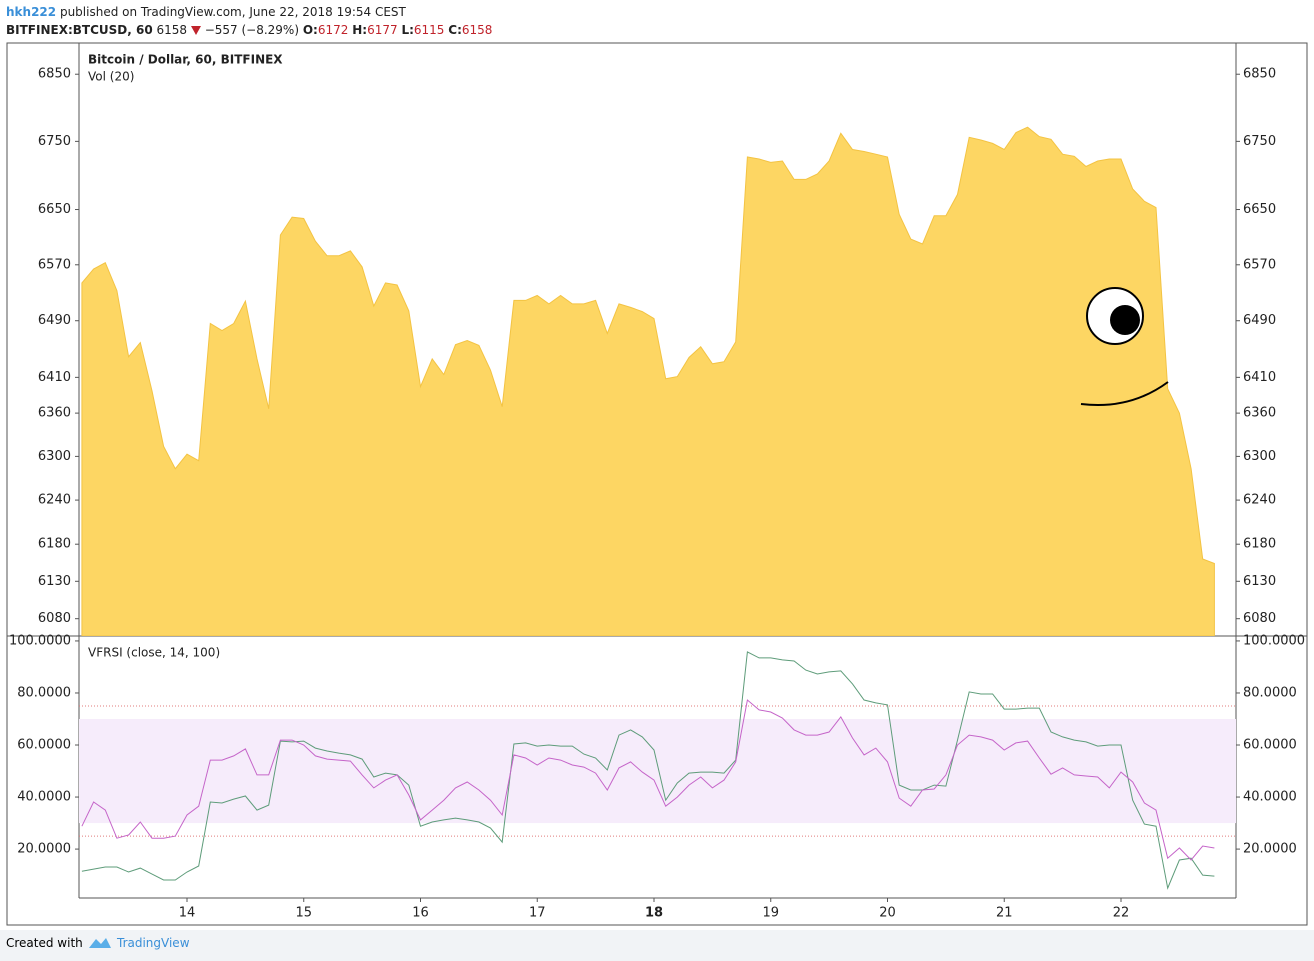 The height and width of the screenshot is (961, 1314). Describe the element at coordinates (54, 500) in the screenshot. I see `y-tick-label: 6240` at that location.